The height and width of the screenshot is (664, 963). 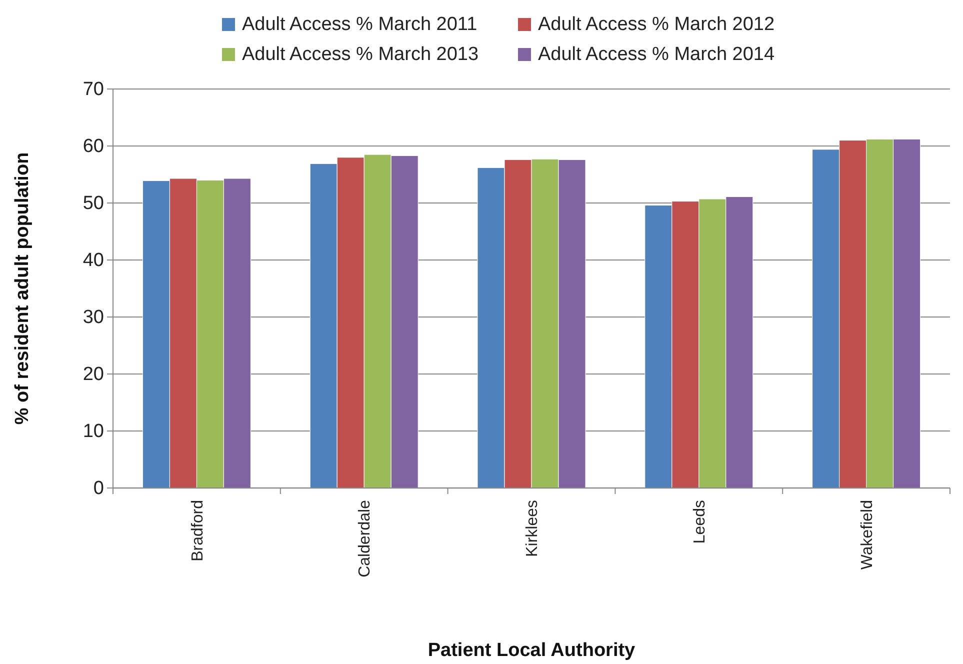 I want to click on legend-label: Adult Access % March 2012, so click(x=656, y=24).